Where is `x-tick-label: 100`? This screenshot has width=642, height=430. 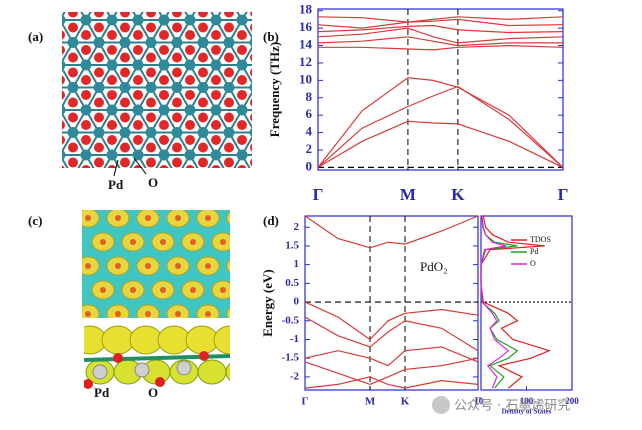 x-tick-label: 100 is located at coordinates (527, 401).